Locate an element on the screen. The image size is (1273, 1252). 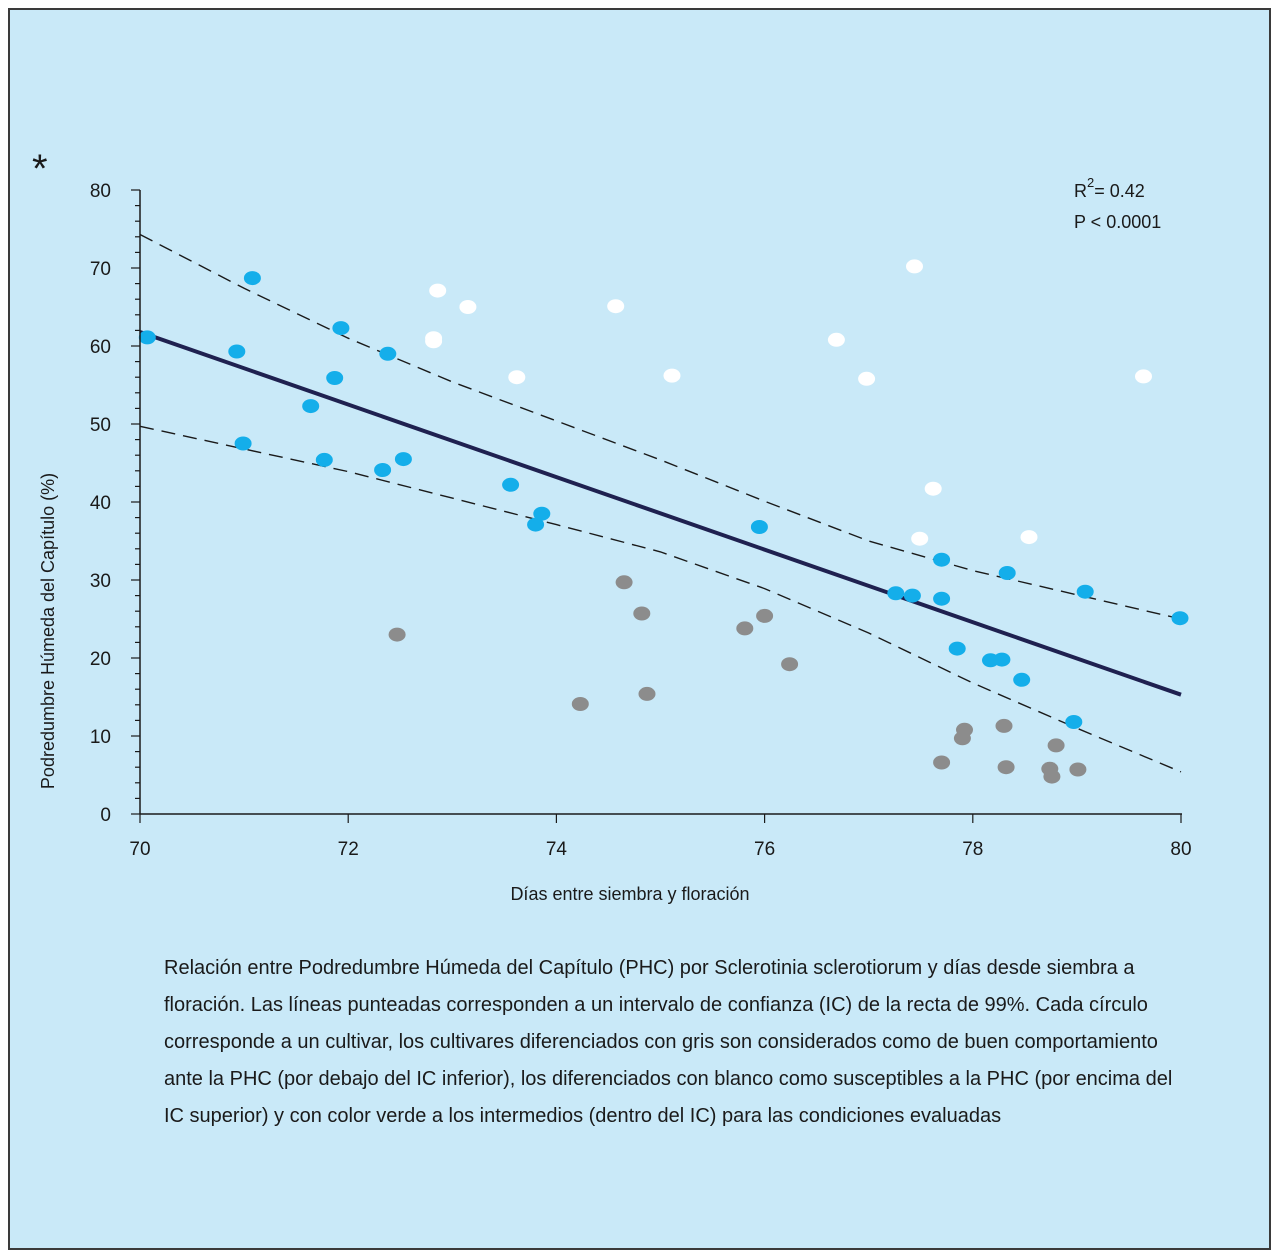
y-tick-label: 70 is located at coordinates (100, 269).